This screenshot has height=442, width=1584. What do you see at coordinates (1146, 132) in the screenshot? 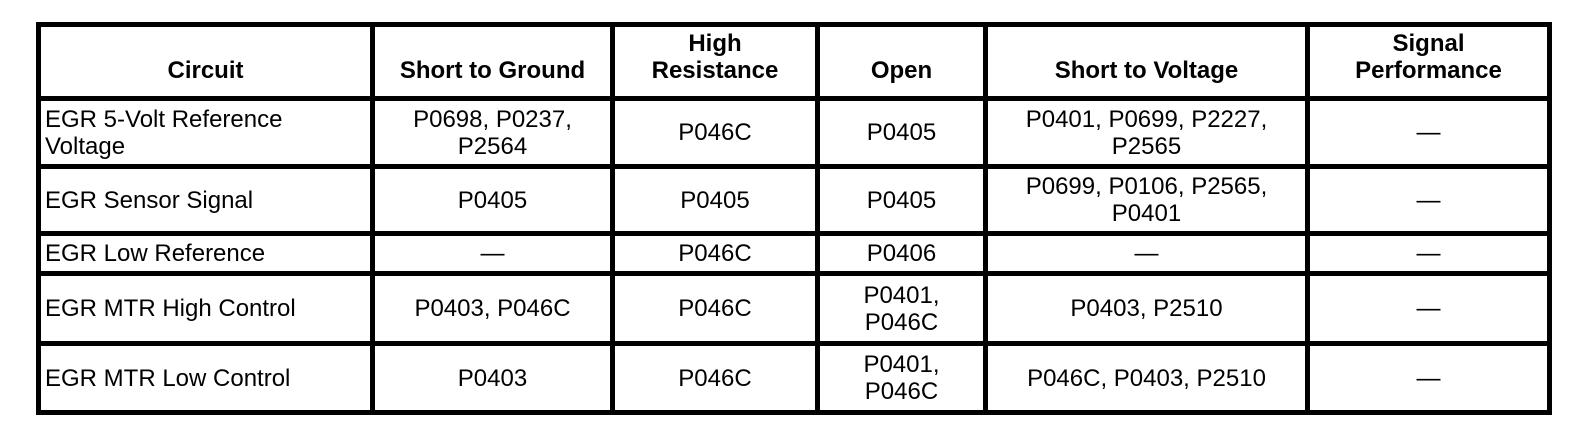
I see `cell-short-to-voltage: P0401, P0699, P2227, P2565` at bounding box center [1146, 132].